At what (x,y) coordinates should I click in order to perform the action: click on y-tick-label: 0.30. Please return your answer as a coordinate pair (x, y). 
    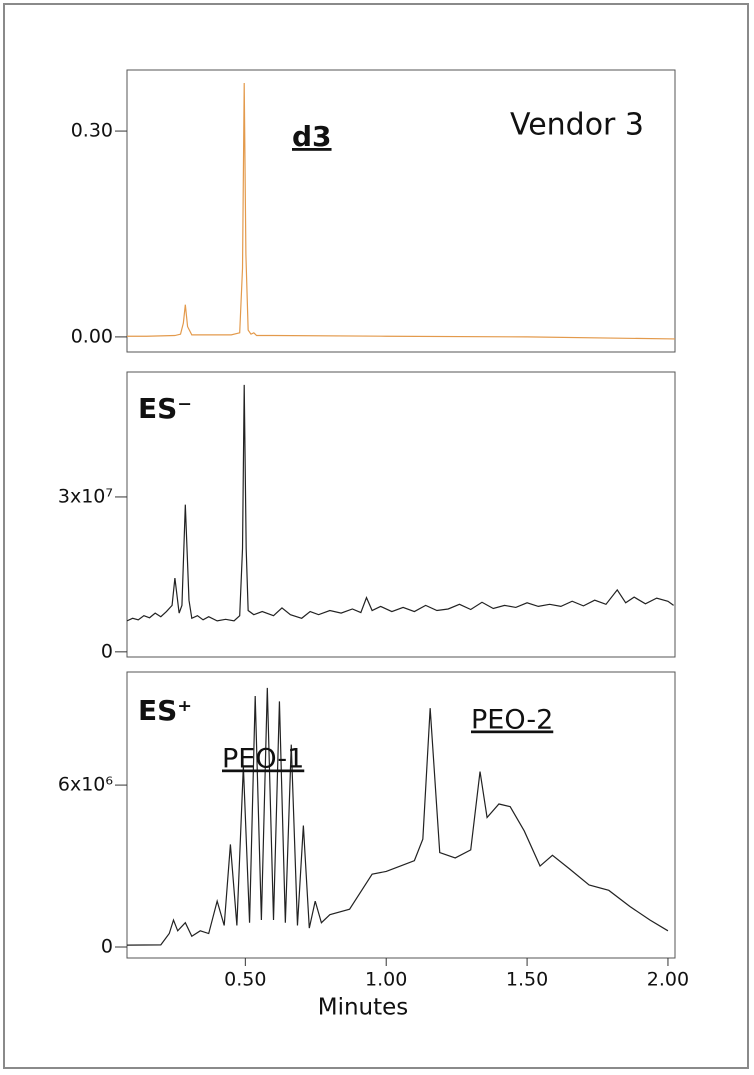
    Looking at the image, I should click on (92, 131).